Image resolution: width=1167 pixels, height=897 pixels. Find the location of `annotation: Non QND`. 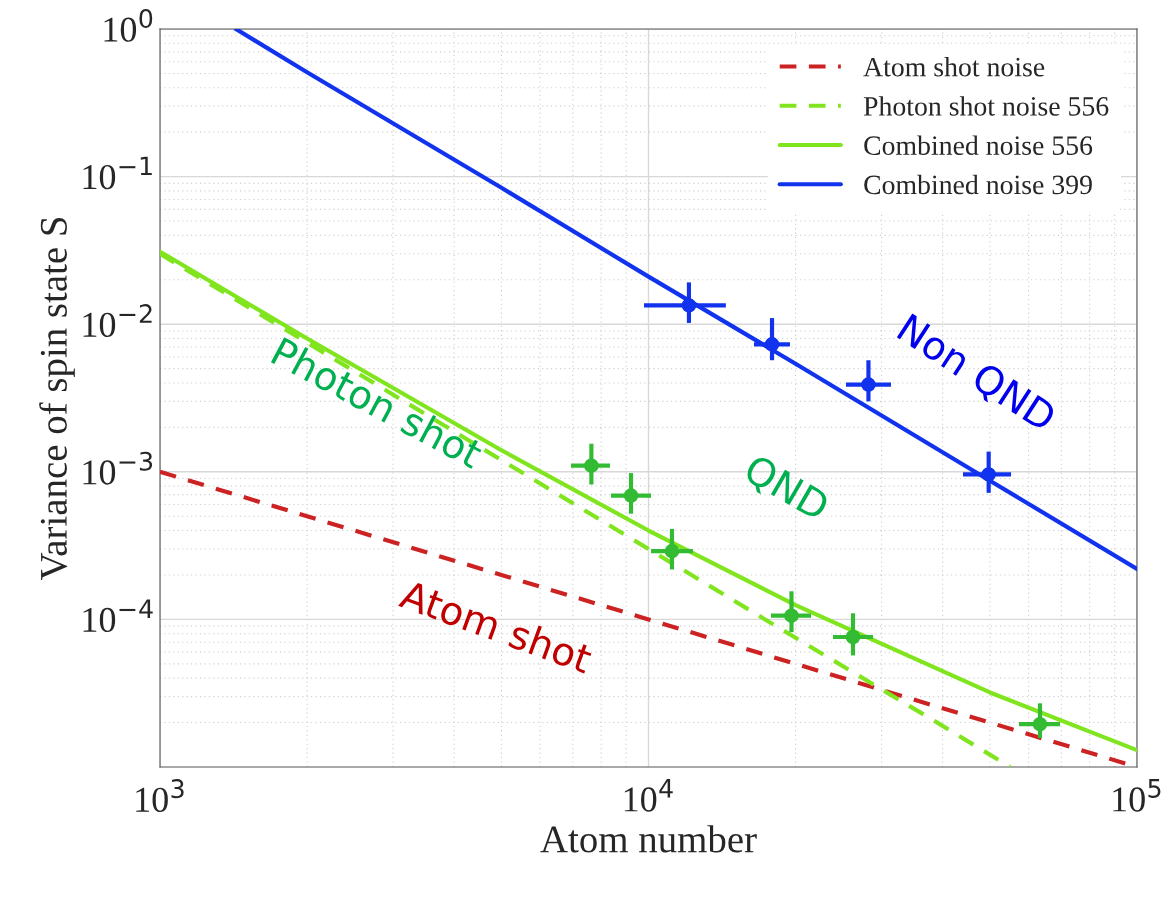

annotation: Non QND is located at coordinates (976, 374).